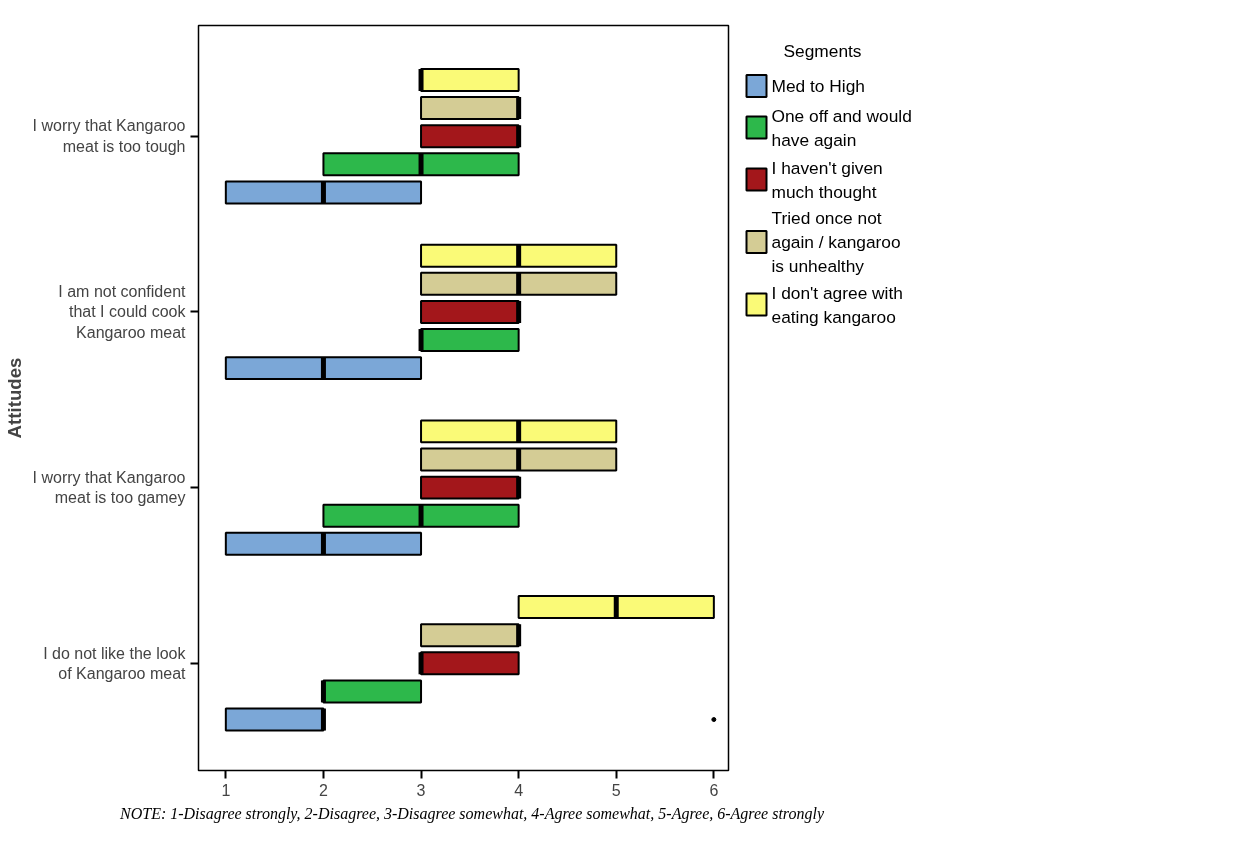  I want to click on x-tick-label: 4, so click(519, 790).